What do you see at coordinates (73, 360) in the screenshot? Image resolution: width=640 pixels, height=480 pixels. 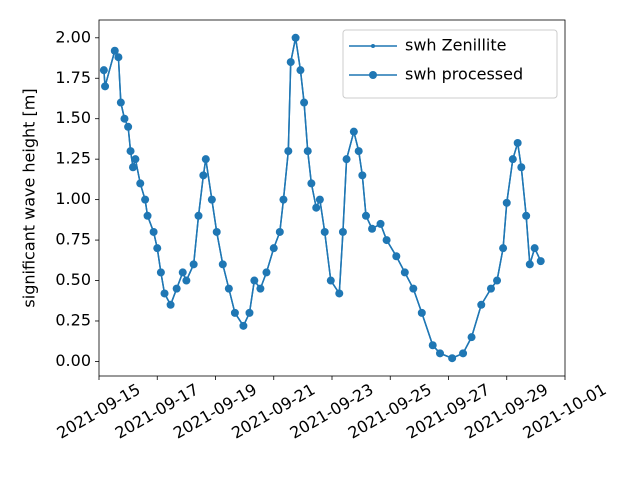 I see `y-tick-label: 0.00` at bounding box center [73, 360].